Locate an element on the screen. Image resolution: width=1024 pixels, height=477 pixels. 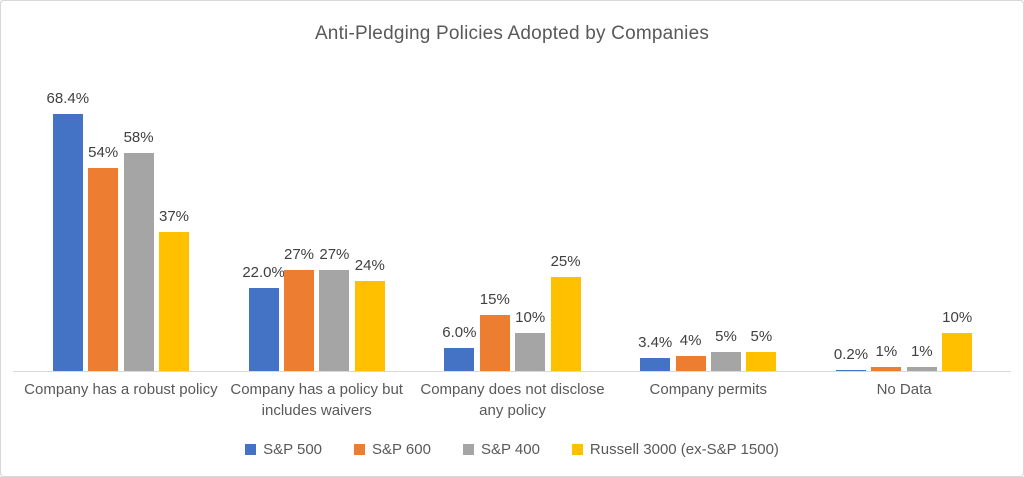
value-label: 4% is located at coordinates (690, 340).